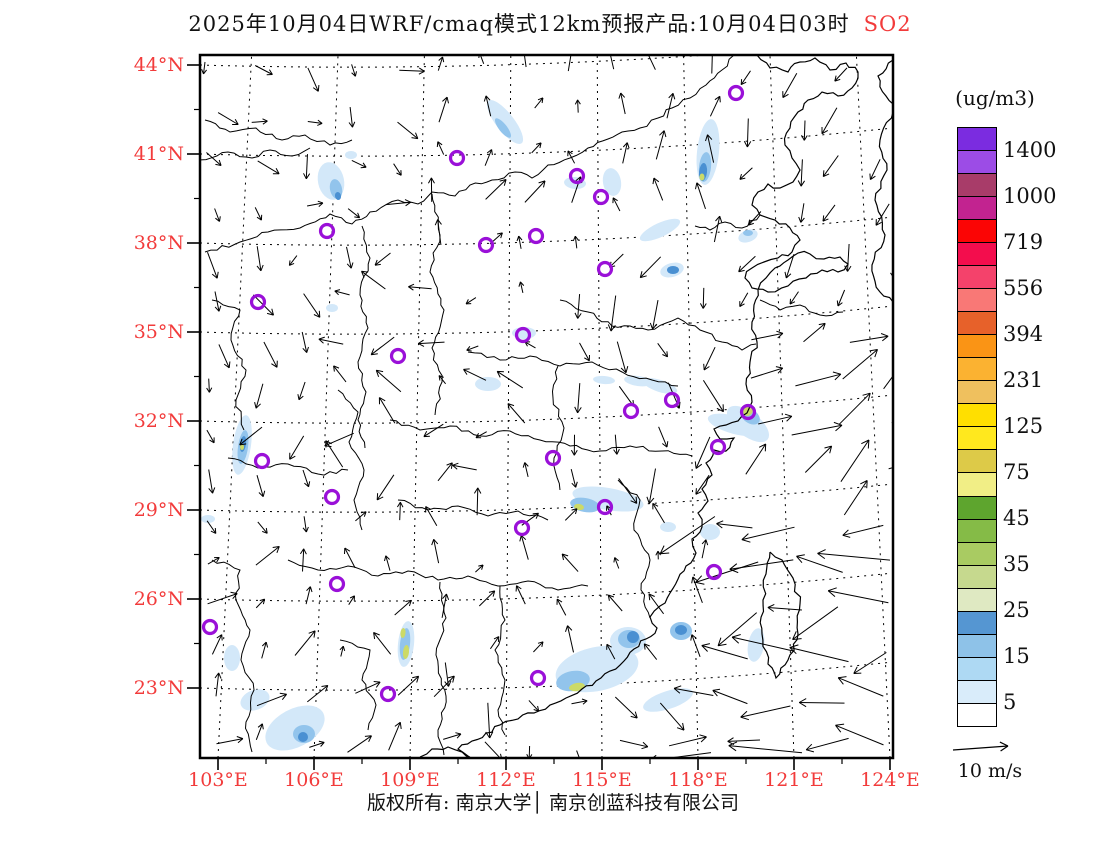  What do you see at coordinates (1010, 702) in the screenshot?
I see `colorbar-tick-label: 5` at bounding box center [1010, 702].